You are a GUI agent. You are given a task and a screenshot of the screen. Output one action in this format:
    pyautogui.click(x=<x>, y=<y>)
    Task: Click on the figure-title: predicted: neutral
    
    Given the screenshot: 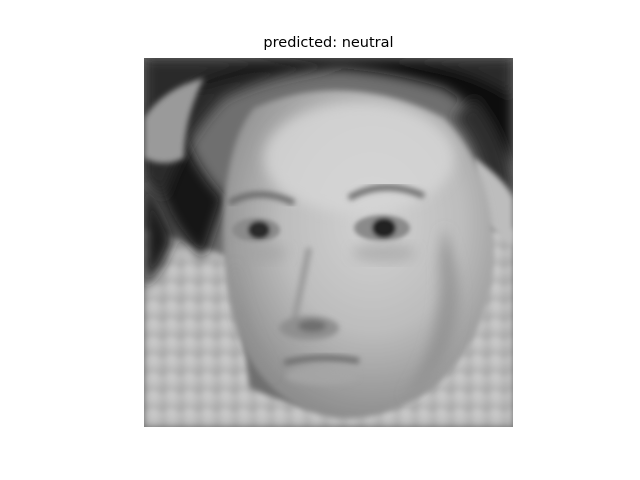 What is the action you would take?
    pyautogui.click(x=328, y=43)
    